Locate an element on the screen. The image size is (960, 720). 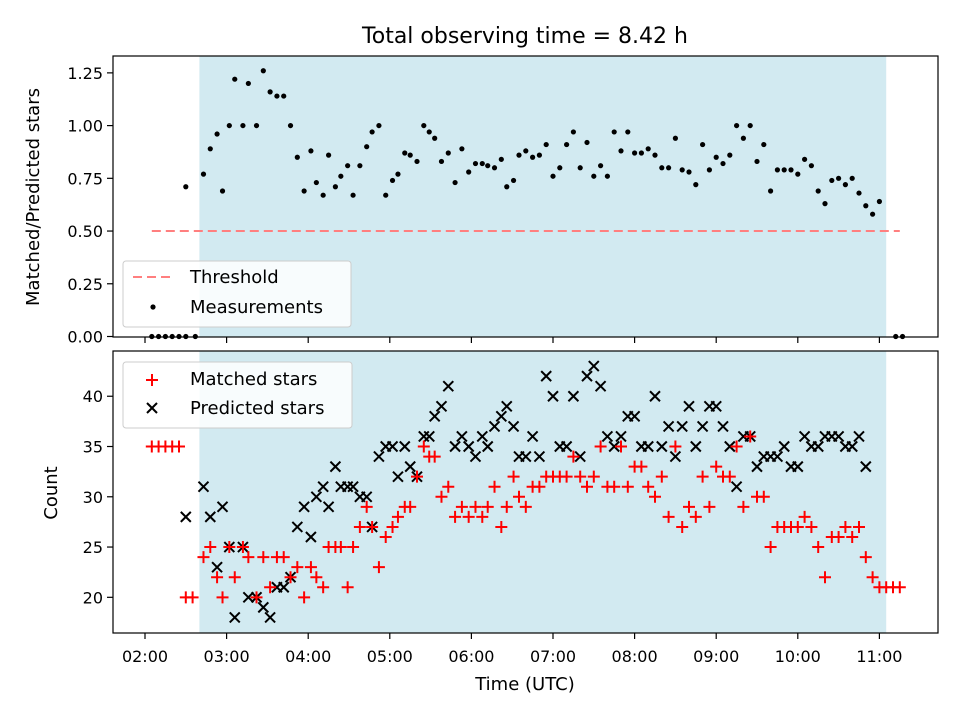
bottom-y-tick-label: 35 is located at coordinates (93, 447).